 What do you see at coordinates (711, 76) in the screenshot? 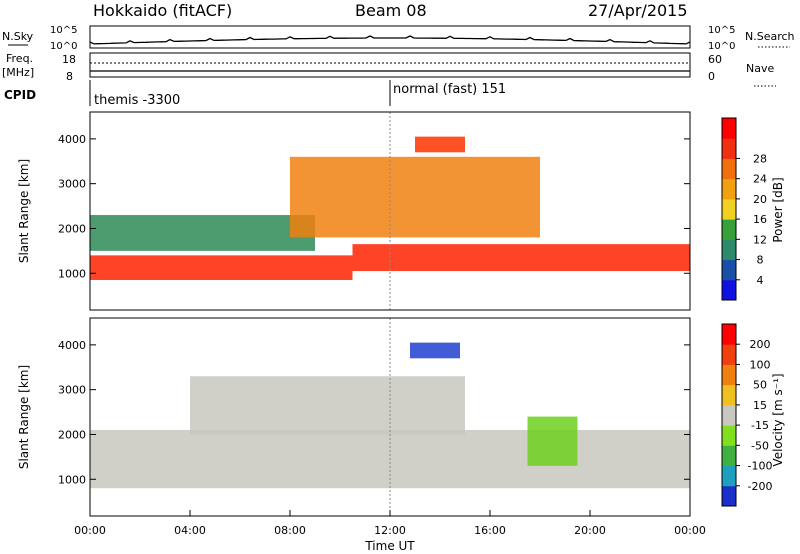
I see `nave-tick-bottom: 0` at bounding box center [711, 76].